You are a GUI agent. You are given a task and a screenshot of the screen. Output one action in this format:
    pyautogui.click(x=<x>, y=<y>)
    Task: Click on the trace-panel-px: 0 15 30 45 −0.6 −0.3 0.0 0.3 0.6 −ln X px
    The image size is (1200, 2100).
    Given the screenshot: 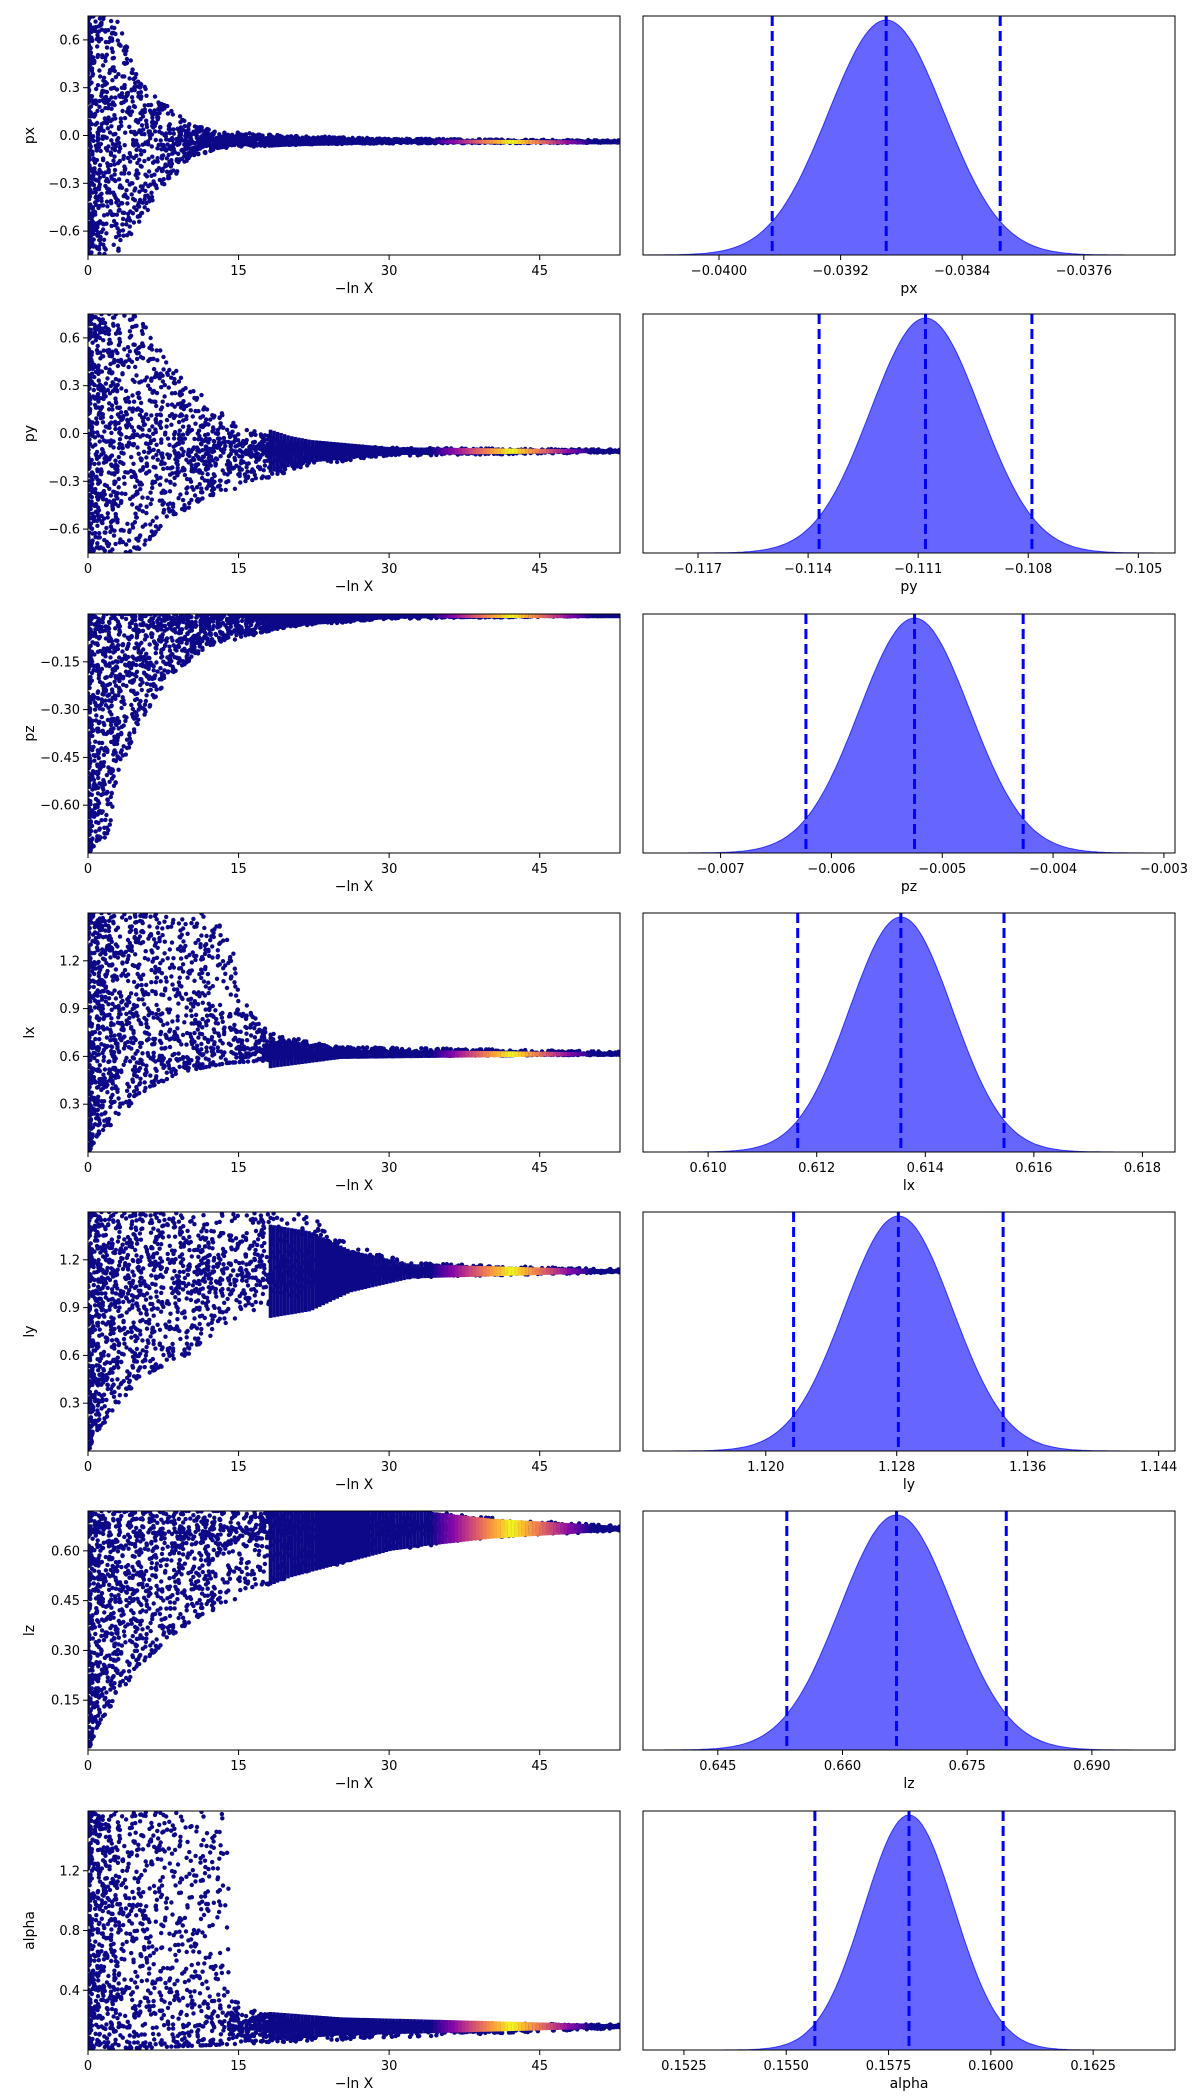 What is the action you would take?
    pyautogui.click(x=321, y=156)
    